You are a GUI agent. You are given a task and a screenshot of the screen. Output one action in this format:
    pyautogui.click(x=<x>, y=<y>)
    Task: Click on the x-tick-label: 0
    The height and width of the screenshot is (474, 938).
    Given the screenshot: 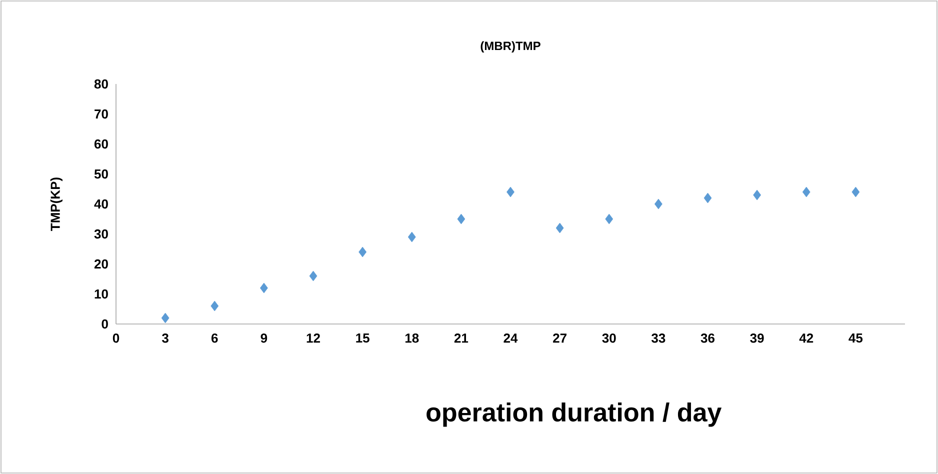 What is the action you would take?
    pyautogui.click(x=116, y=338)
    